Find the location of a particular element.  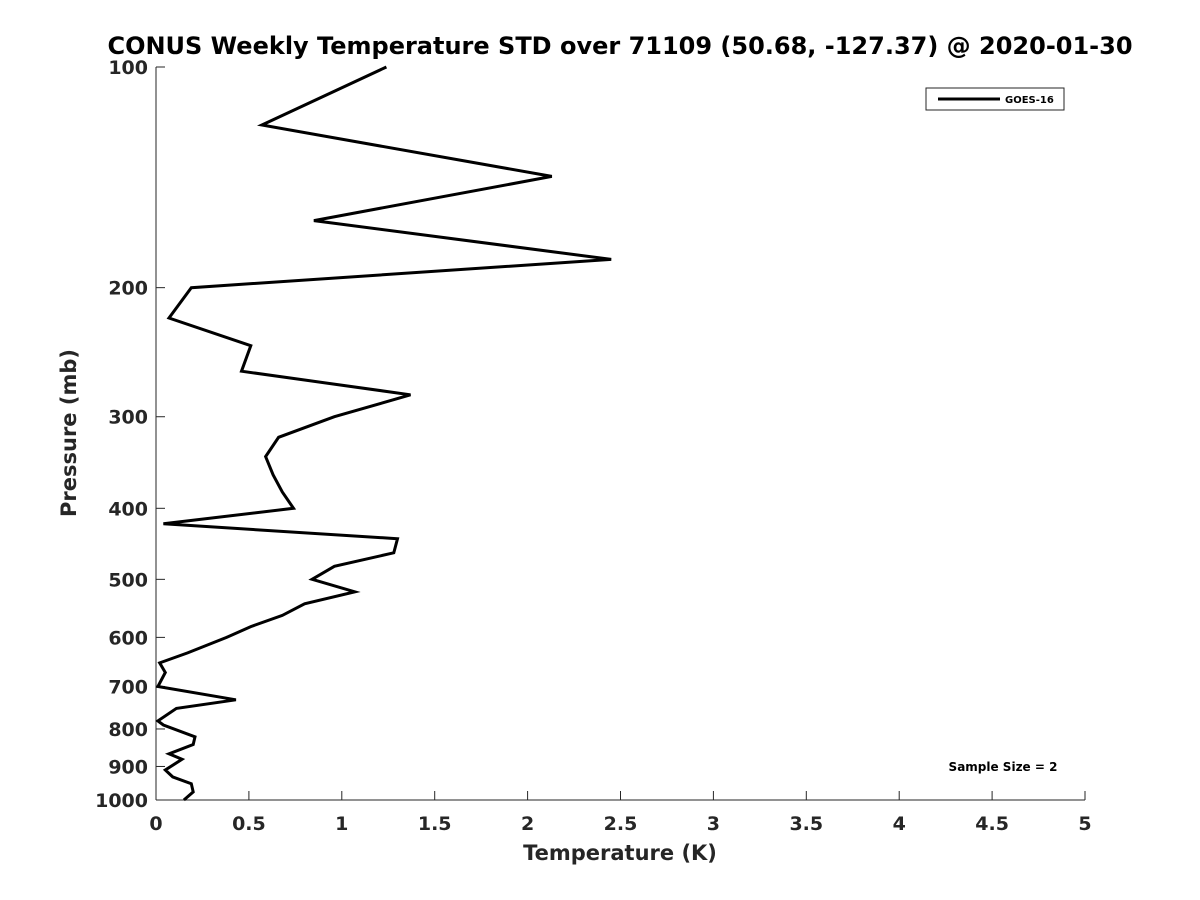

x-tick-label: 0 is located at coordinates (155, 824).